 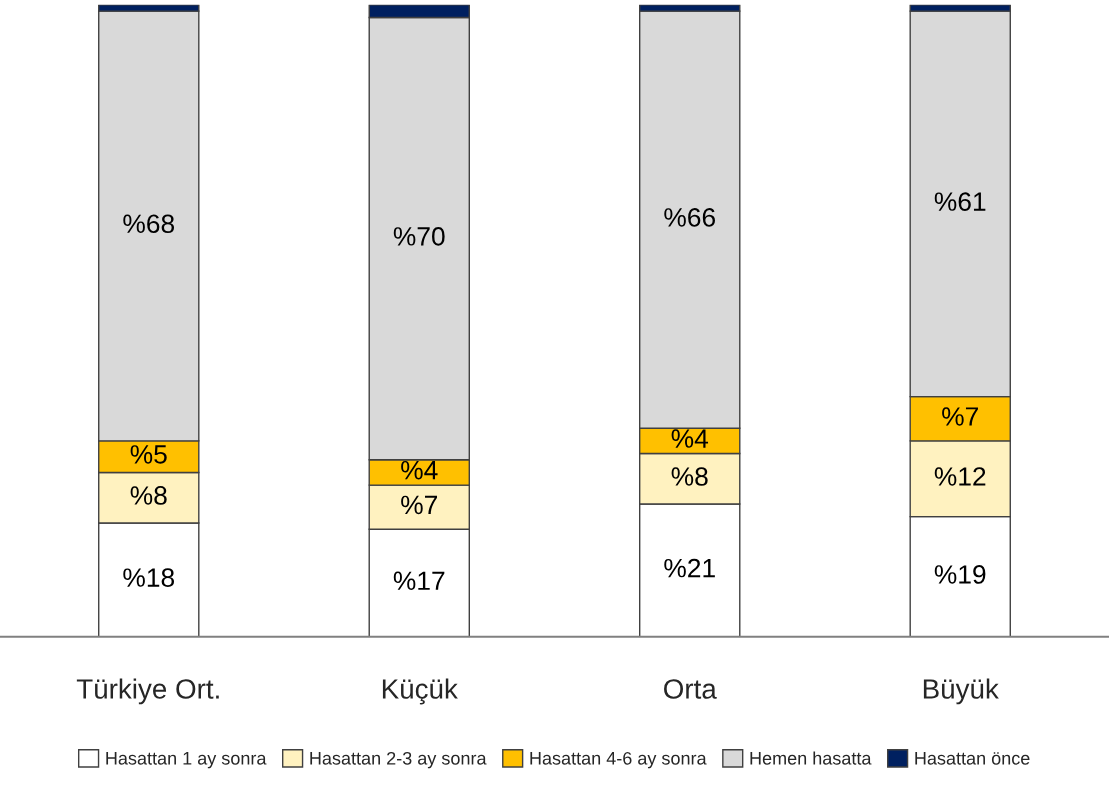 What do you see at coordinates (811, 758) in the screenshot?
I see `legend-label: Hemen hasatta` at bounding box center [811, 758].